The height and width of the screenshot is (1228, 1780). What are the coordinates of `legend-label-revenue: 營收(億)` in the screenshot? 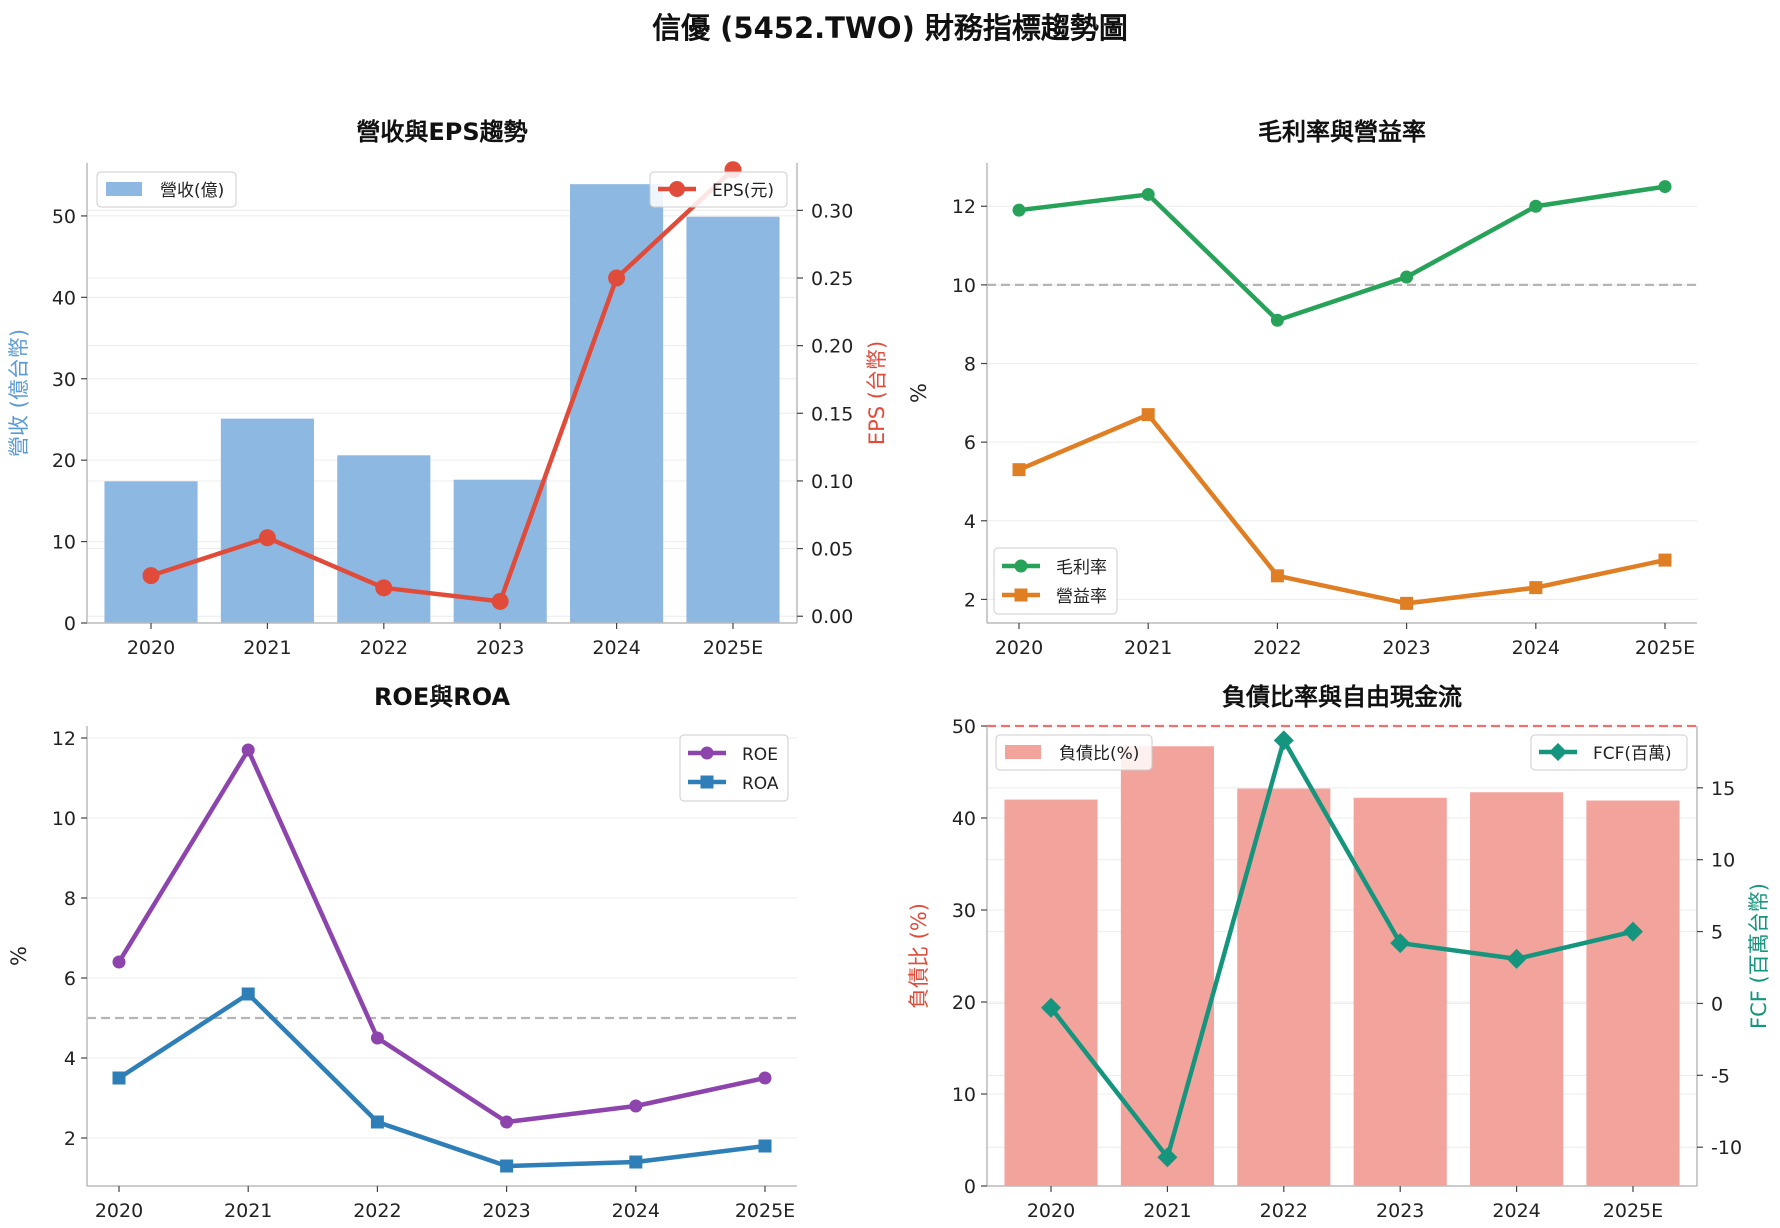 It's located at (192, 191).